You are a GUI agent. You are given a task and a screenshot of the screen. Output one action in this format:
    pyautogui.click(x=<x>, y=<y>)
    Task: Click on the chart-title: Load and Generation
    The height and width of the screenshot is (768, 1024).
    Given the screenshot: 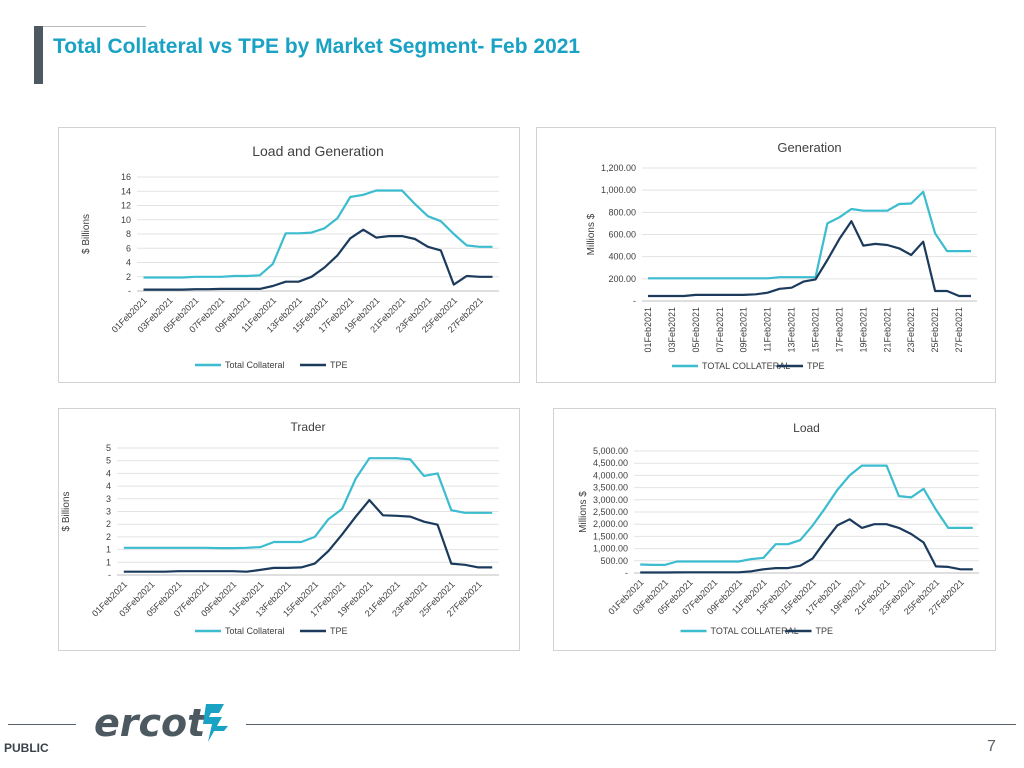 What is the action you would take?
    pyautogui.click(x=318, y=151)
    